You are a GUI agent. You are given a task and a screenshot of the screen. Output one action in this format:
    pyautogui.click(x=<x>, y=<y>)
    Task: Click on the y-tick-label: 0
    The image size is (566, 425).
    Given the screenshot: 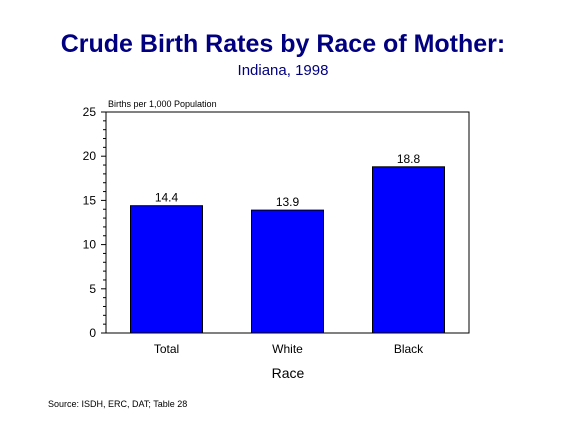 What is the action you would take?
    pyautogui.click(x=92, y=333)
    